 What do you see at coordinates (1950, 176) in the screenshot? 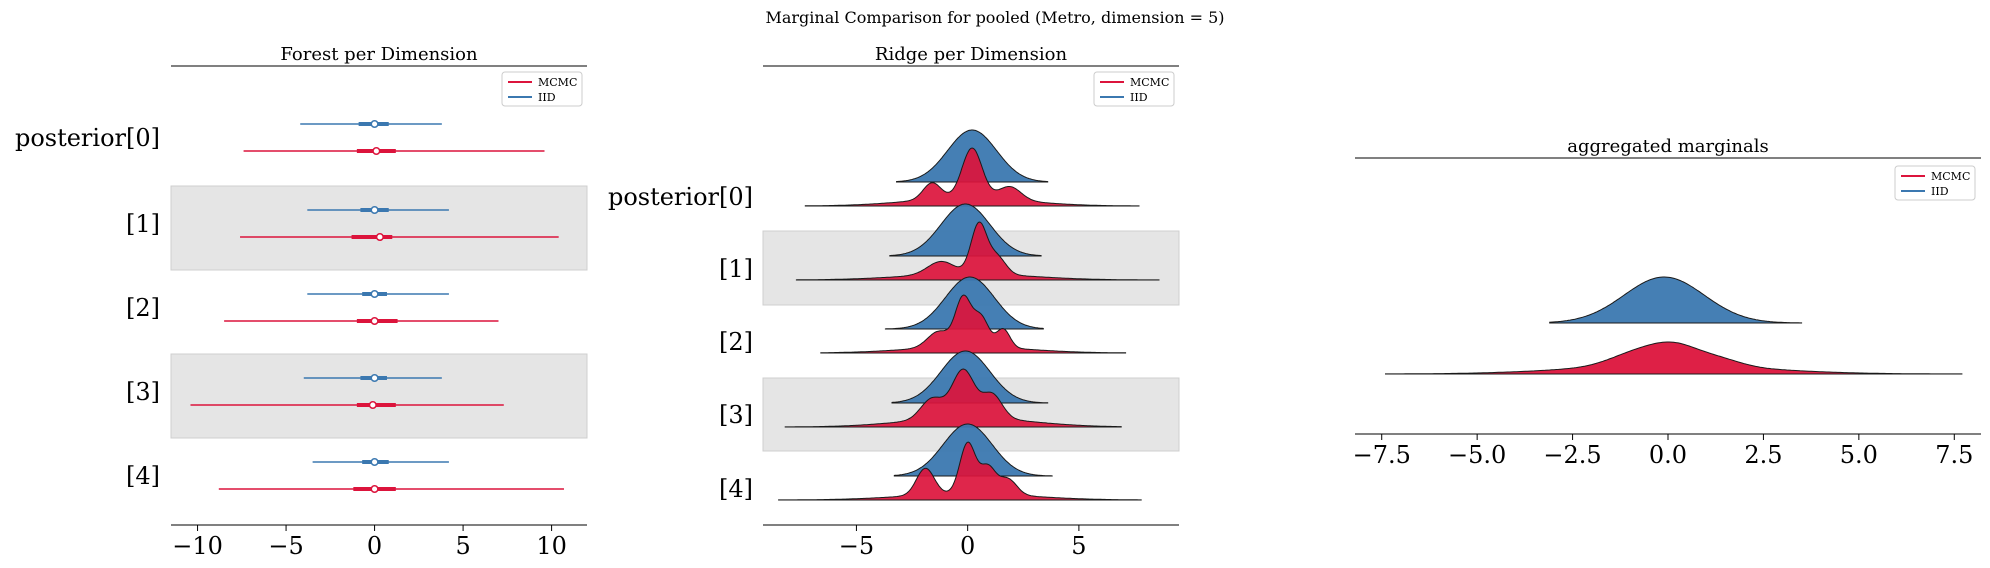
I see `agg-legend-label-mcmc: MCMC` at bounding box center [1950, 176].